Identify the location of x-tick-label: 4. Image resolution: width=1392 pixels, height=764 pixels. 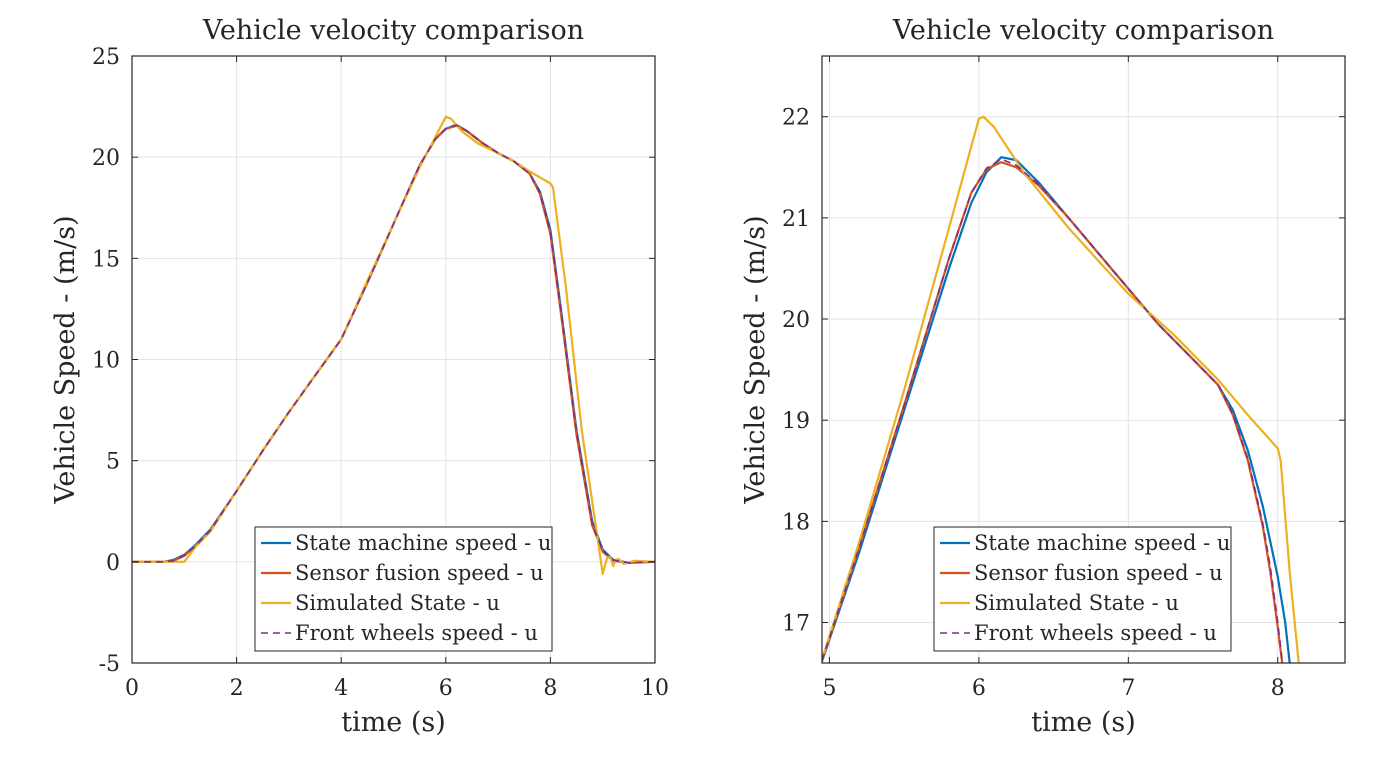
(341, 688).